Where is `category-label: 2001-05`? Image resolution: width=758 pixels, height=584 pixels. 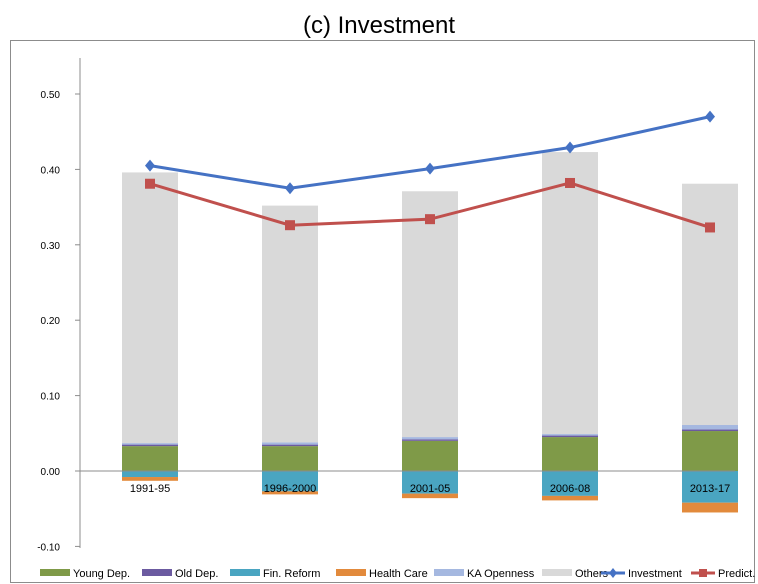
category-label: 2001-05 is located at coordinates (430, 489).